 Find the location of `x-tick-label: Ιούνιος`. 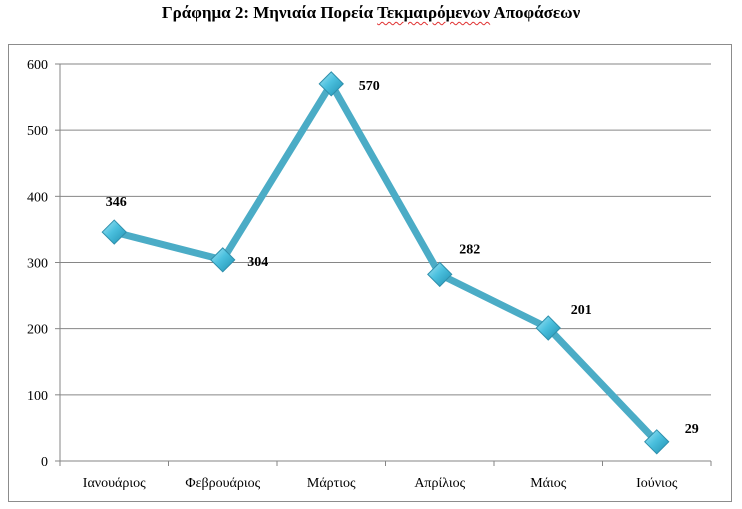

x-tick-label: Ιούνιος is located at coordinates (657, 483).